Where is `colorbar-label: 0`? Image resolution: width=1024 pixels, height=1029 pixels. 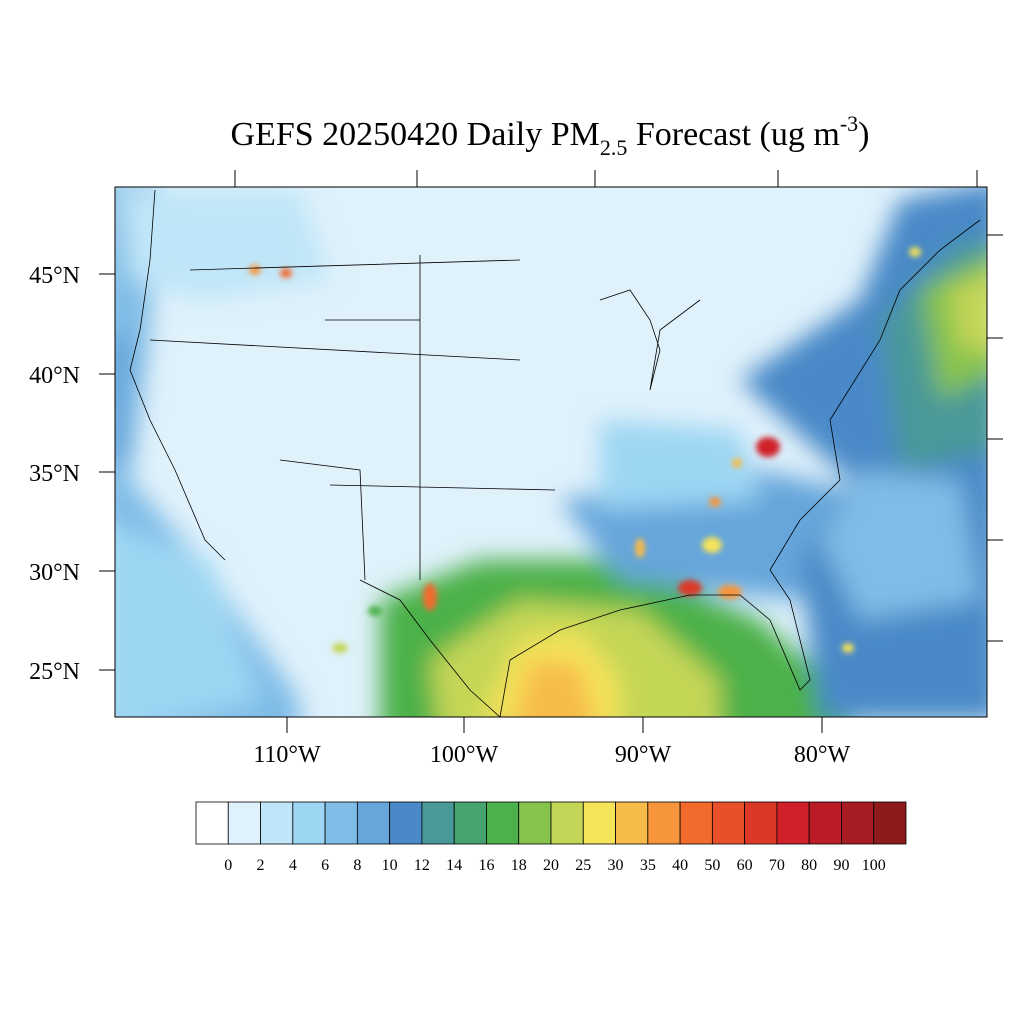
colorbar-label: 0 is located at coordinates (228, 865).